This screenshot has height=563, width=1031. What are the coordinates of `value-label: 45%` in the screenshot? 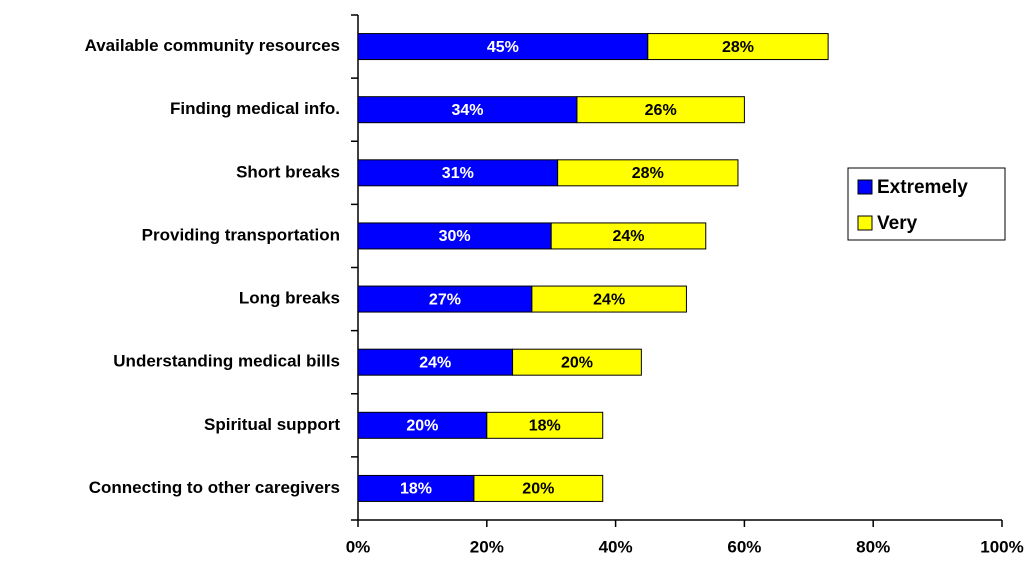 It's located at (503, 47).